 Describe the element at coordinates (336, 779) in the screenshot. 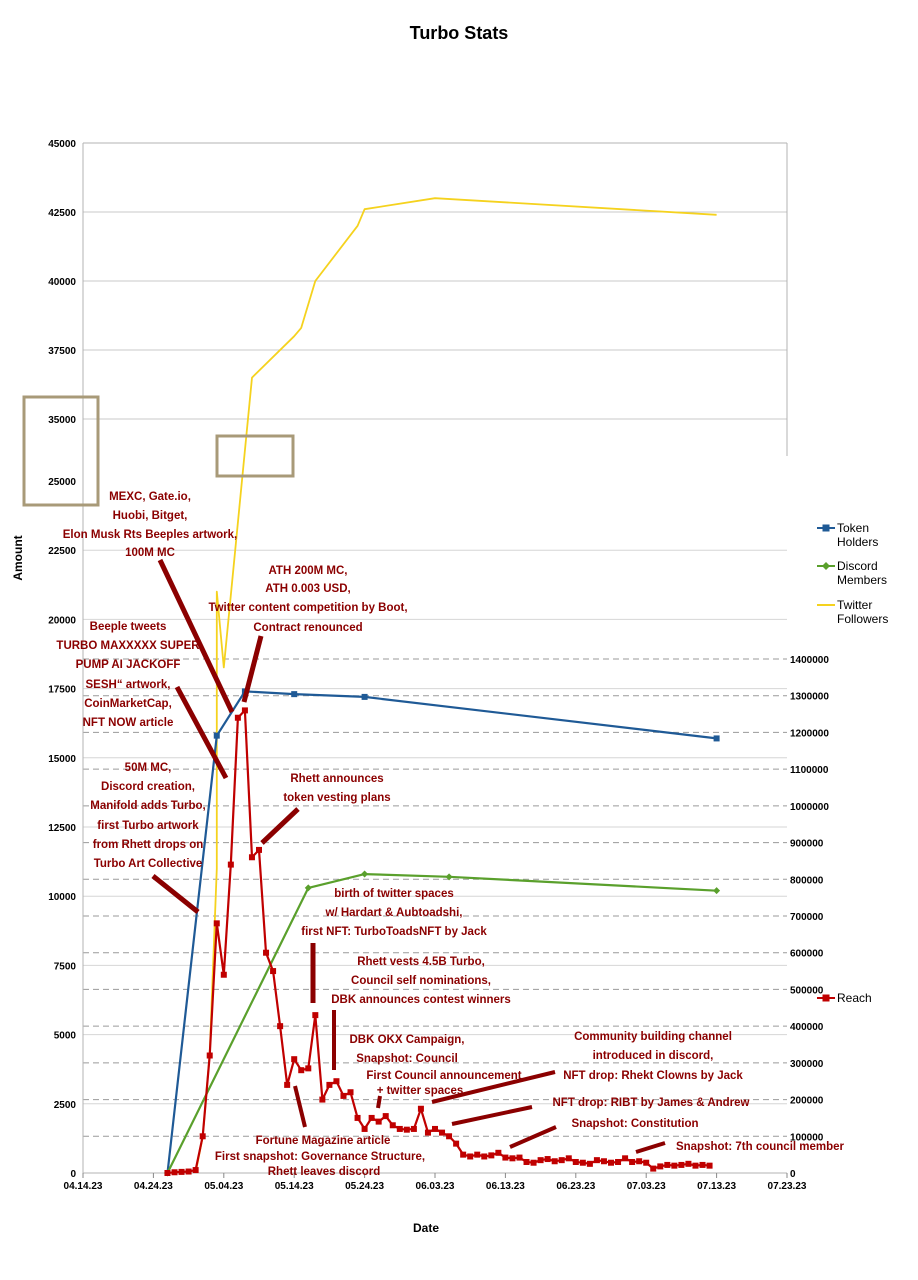

I see `annotation-text: Rhett announces` at that location.